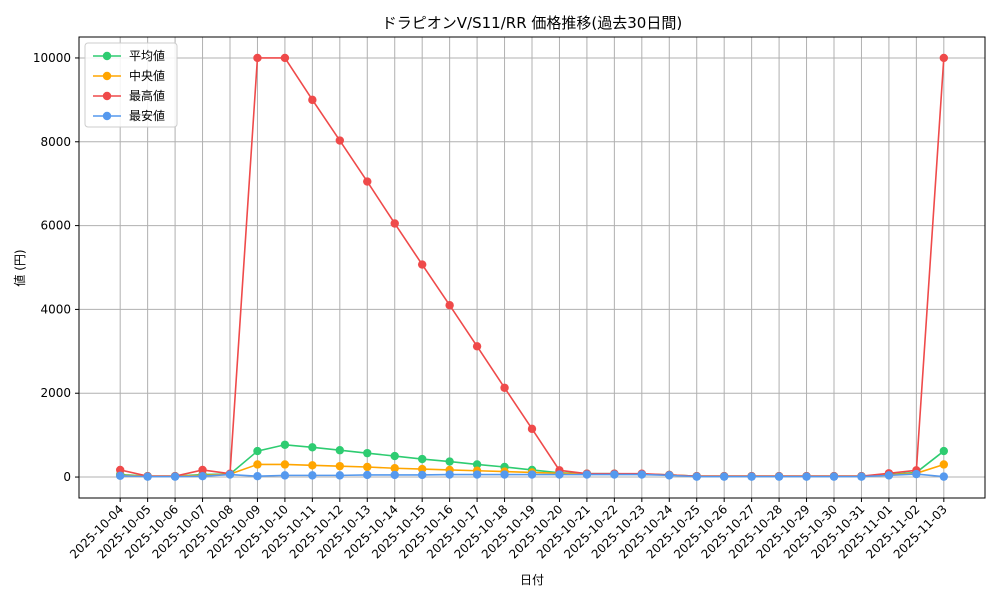  What do you see at coordinates (55, 309) in the screenshot?
I see `y-tick-label: 4000` at bounding box center [55, 309].